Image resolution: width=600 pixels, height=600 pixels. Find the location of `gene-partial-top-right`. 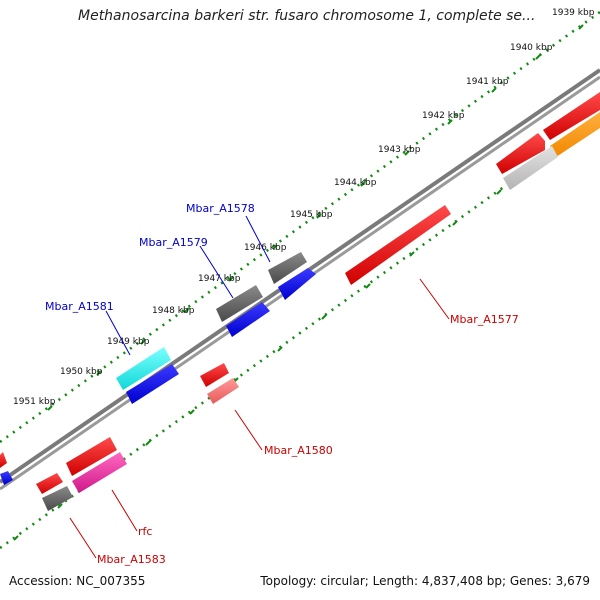

gene-partial-top-right is located at coordinates (571, 116).